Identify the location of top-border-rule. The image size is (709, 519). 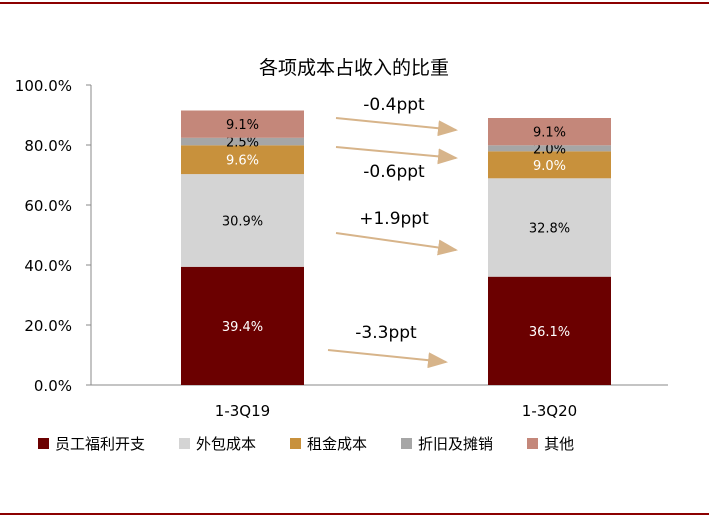
(354, 3).